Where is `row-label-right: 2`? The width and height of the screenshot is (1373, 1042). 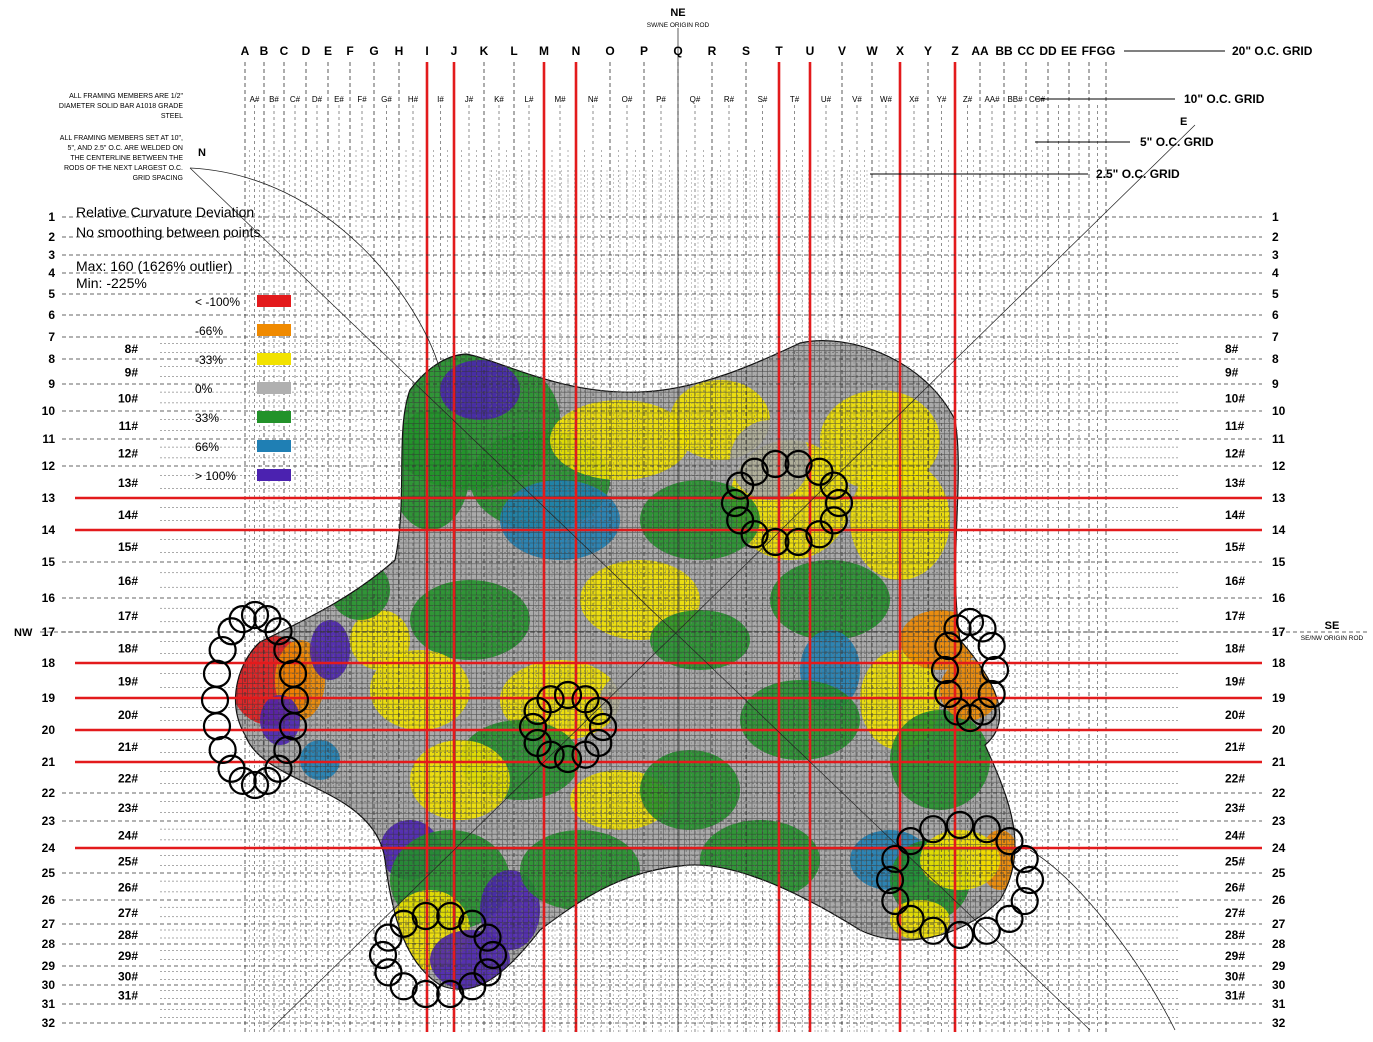 row-label-right: 2 is located at coordinates (1275, 237).